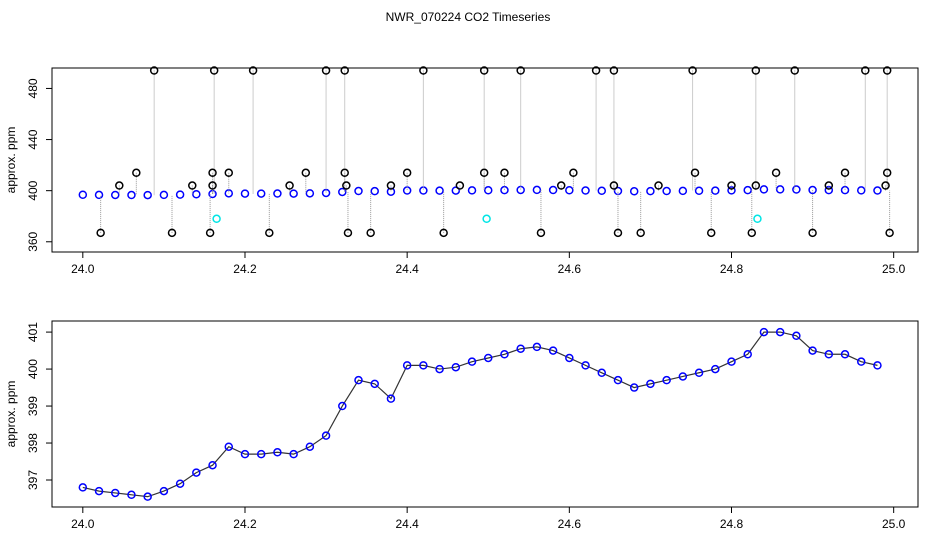 The width and height of the screenshot is (936, 540). What do you see at coordinates (33, 332) in the screenshot?
I see `y-tick-label: 401` at bounding box center [33, 332].